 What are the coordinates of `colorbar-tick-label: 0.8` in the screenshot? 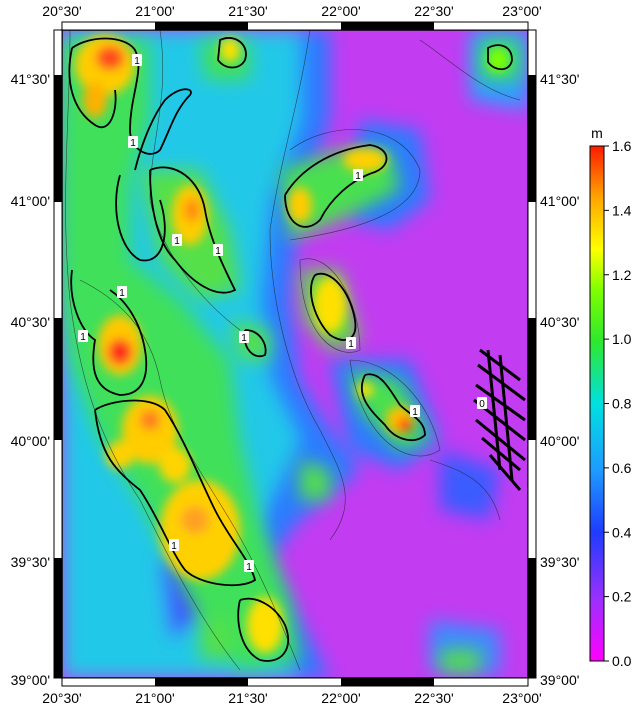 It's located at (622, 404).